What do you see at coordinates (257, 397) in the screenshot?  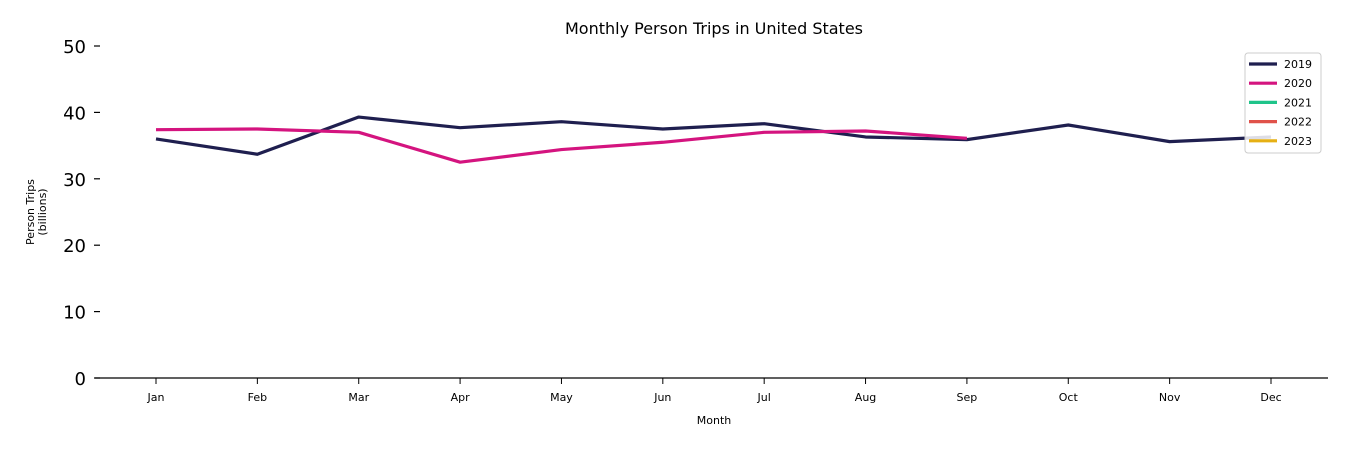 I see `x-tick-label: Feb` at bounding box center [257, 397].